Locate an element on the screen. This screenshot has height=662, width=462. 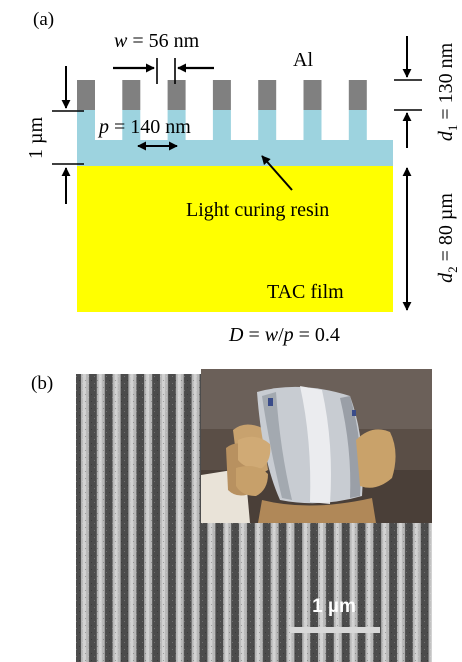
wire-grid is located at coordinates (222, 110).